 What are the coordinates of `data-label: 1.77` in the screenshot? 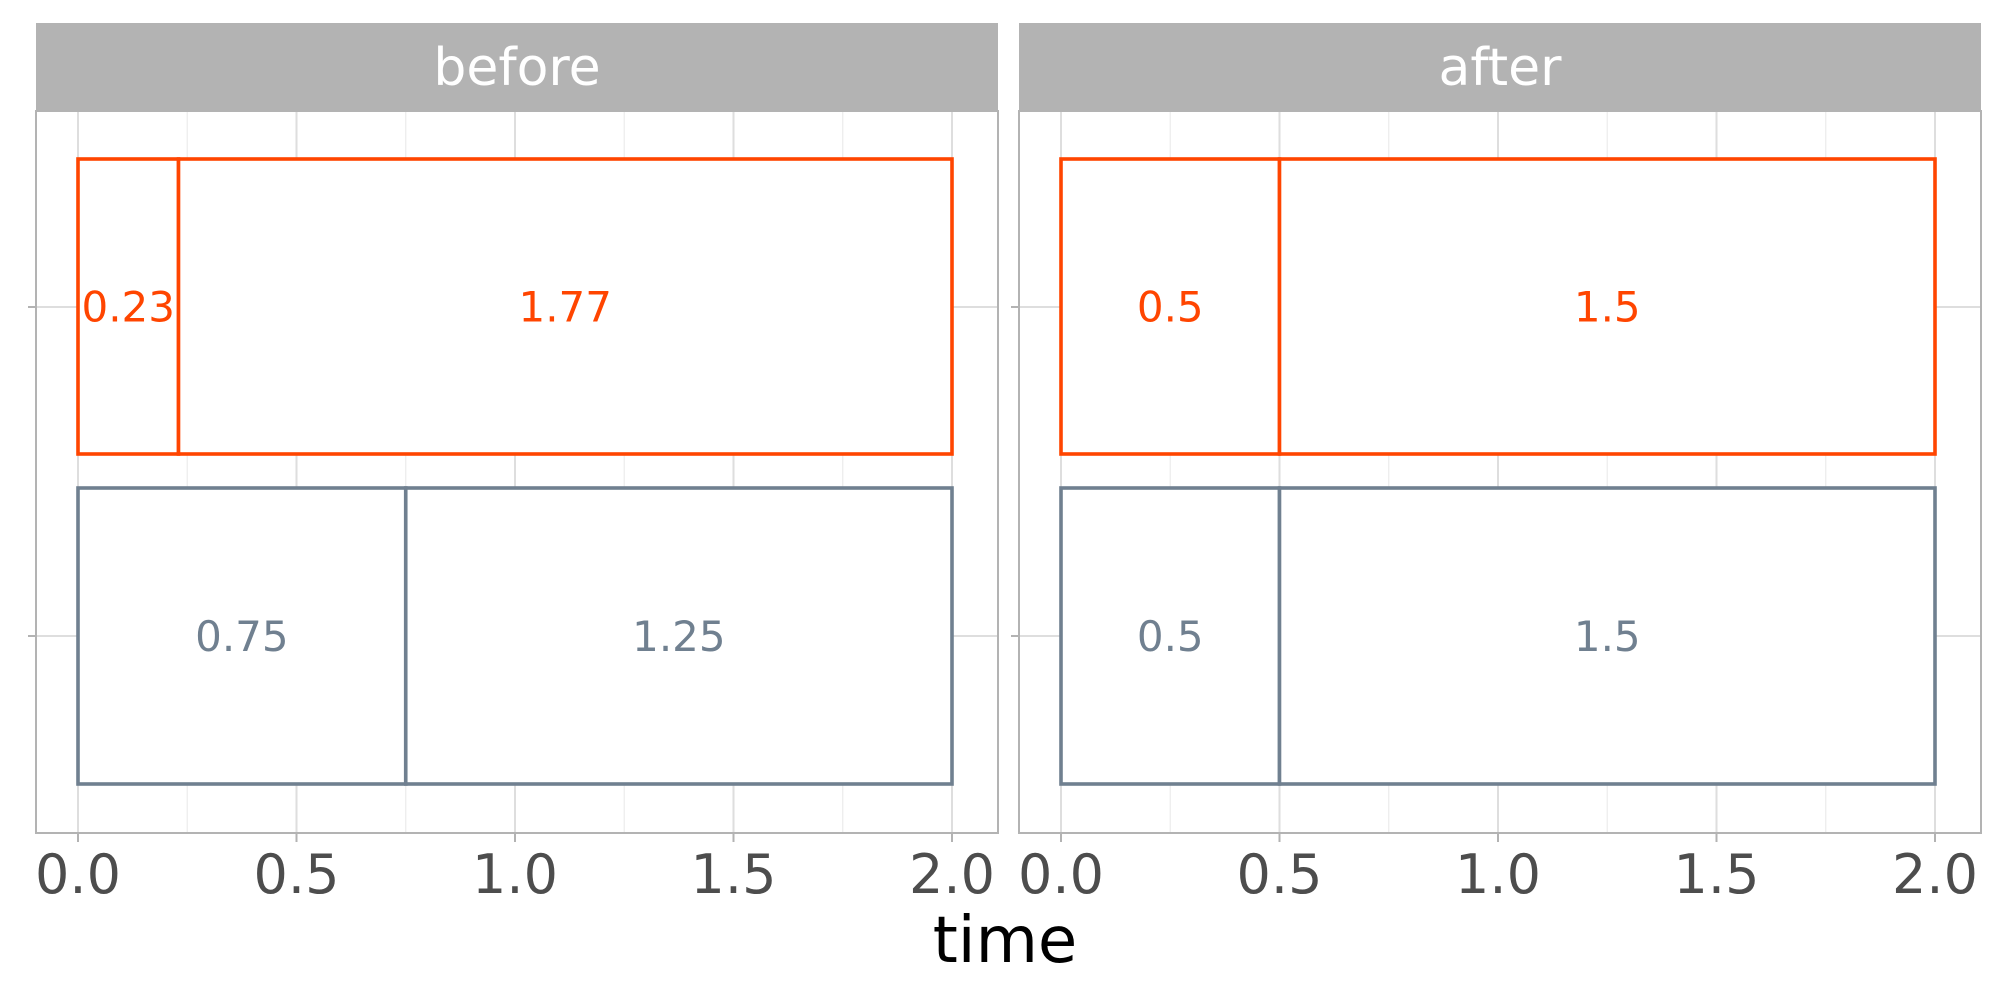 It's located at (565, 307).